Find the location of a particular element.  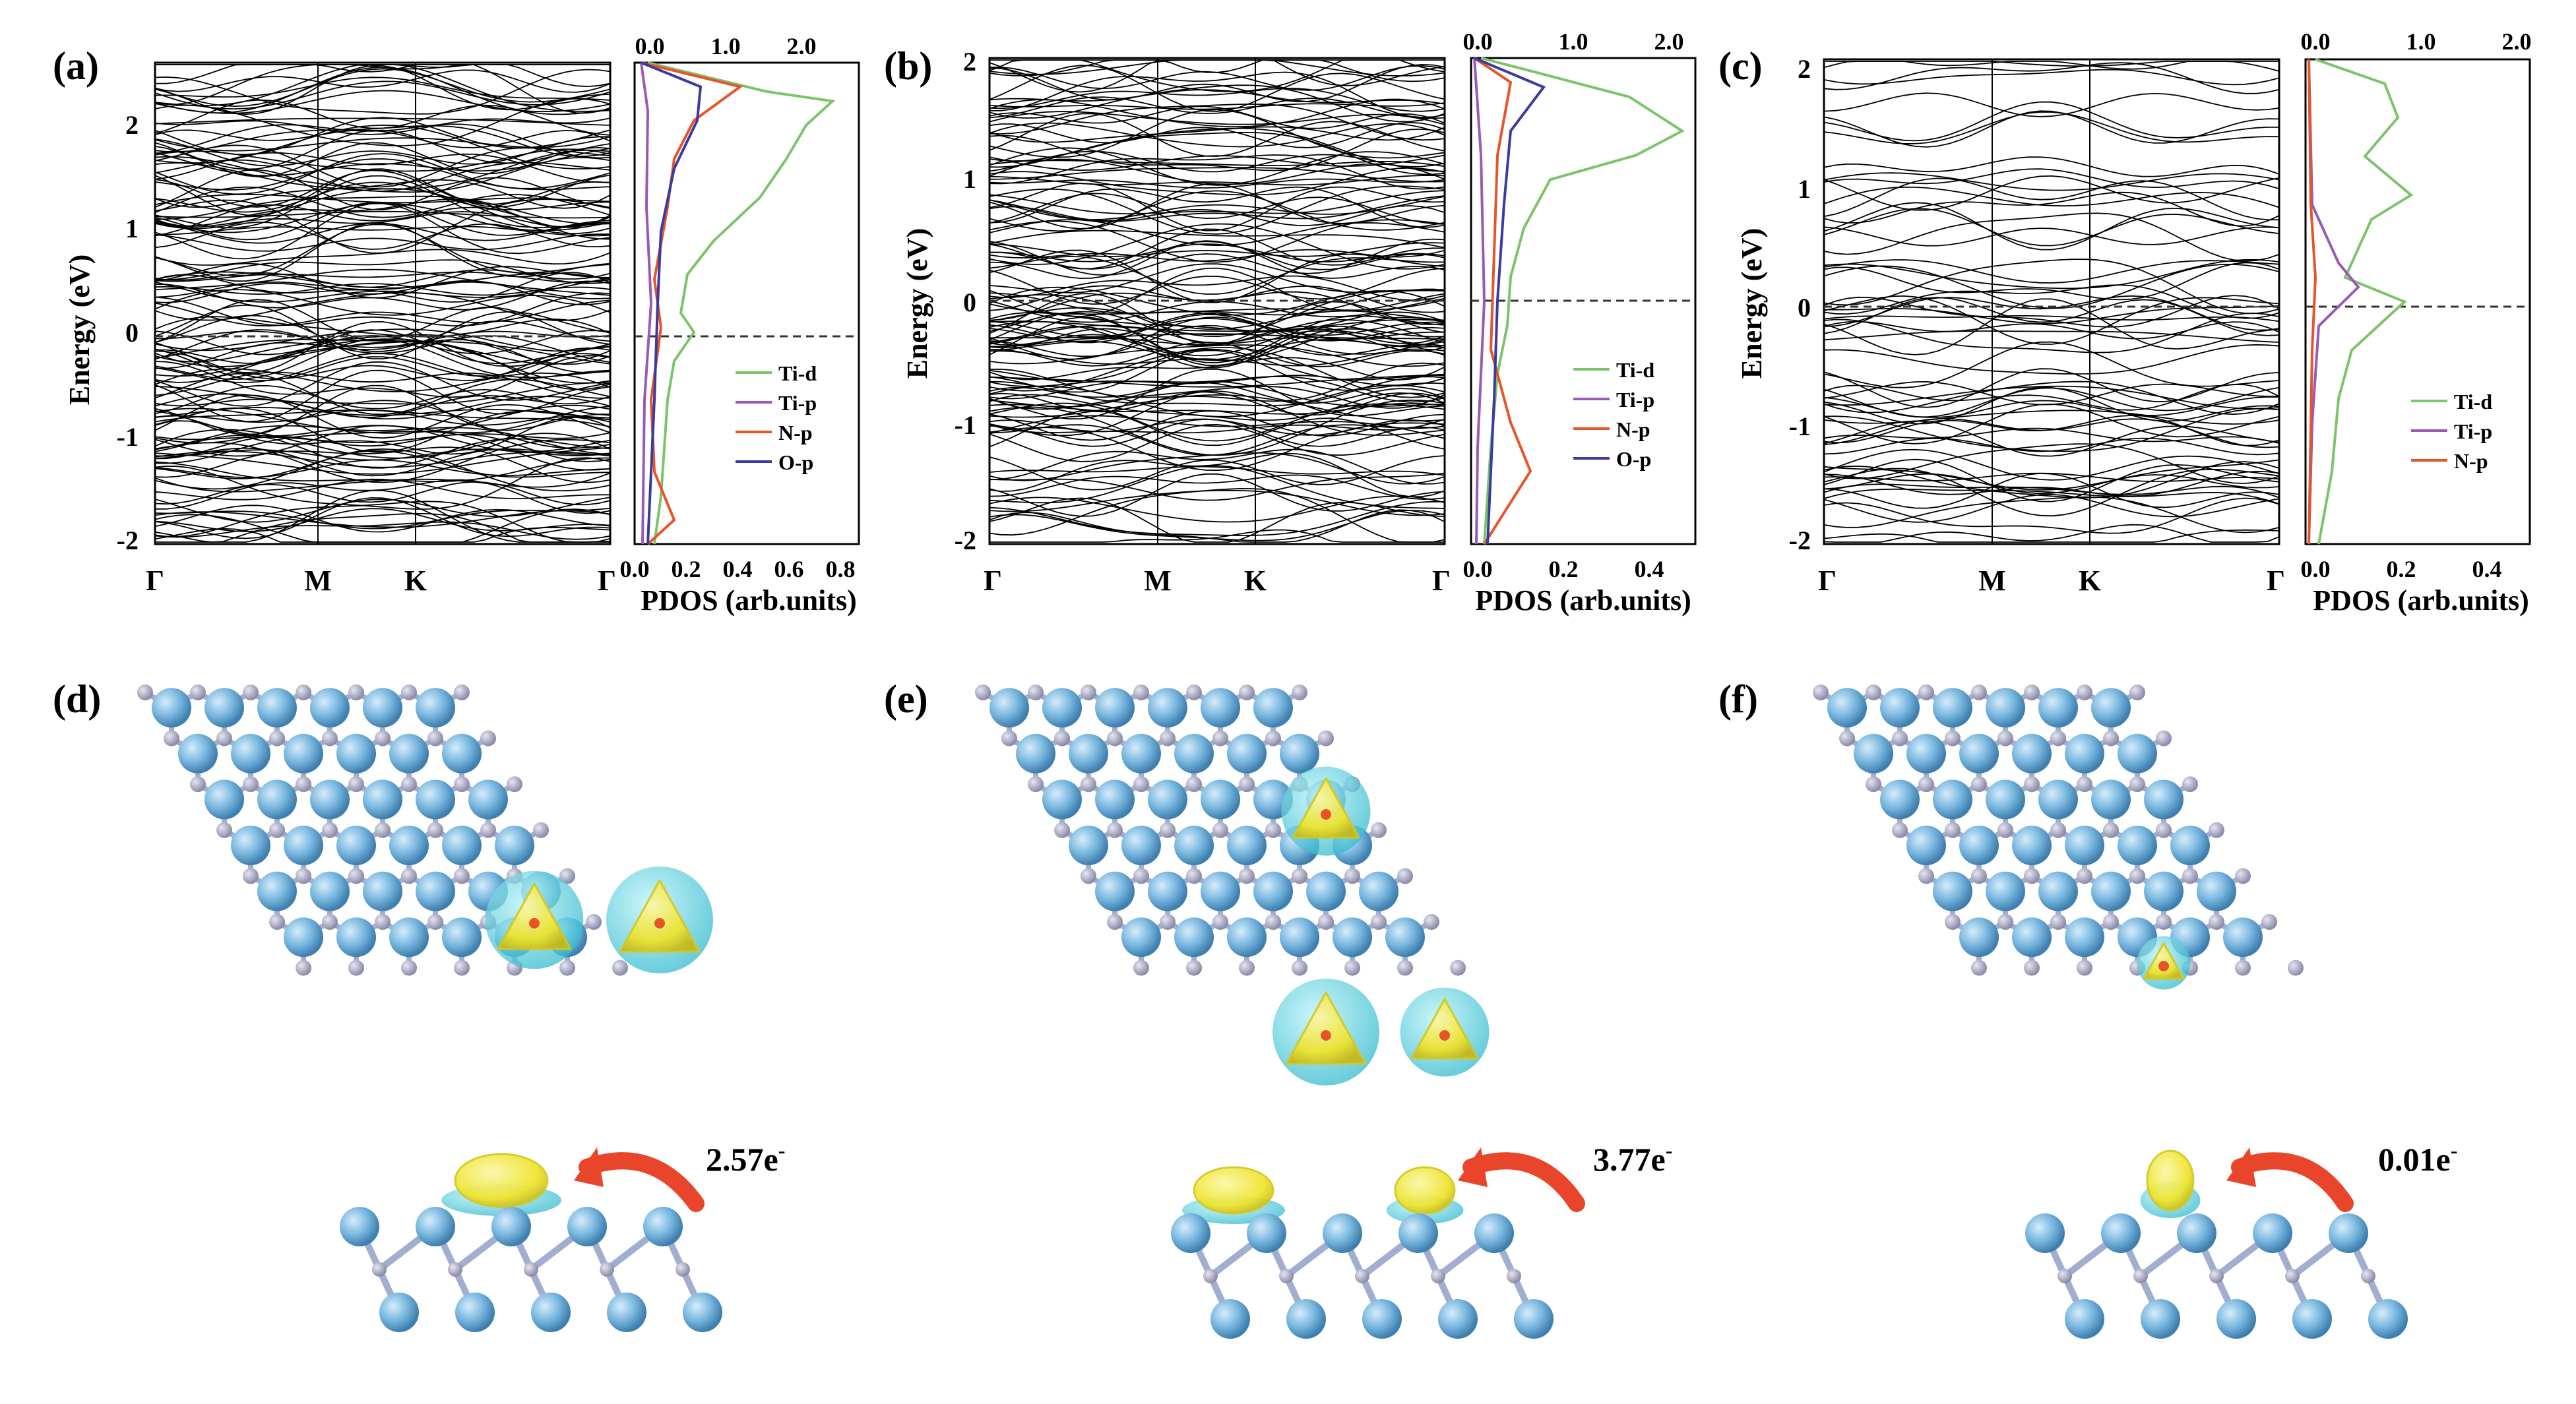

y-ticks-b: 2 1 0 -1 -2 is located at coordinates (965, 301).